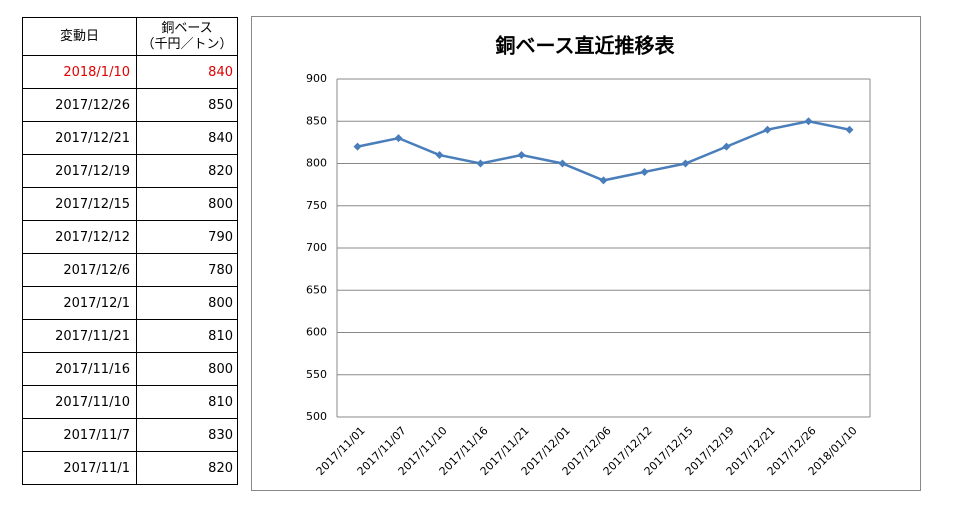 Image resolution: width=956 pixels, height=517 pixels. Describe the element at coordinates (316, 120) in the screenshot. I see `y-tick-label: 850` at that location.